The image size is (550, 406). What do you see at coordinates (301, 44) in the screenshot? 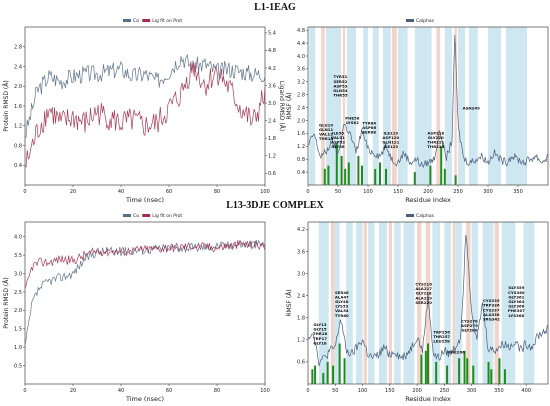
I see `y-tick-label: 4.4` at bounding box center [301, 44].